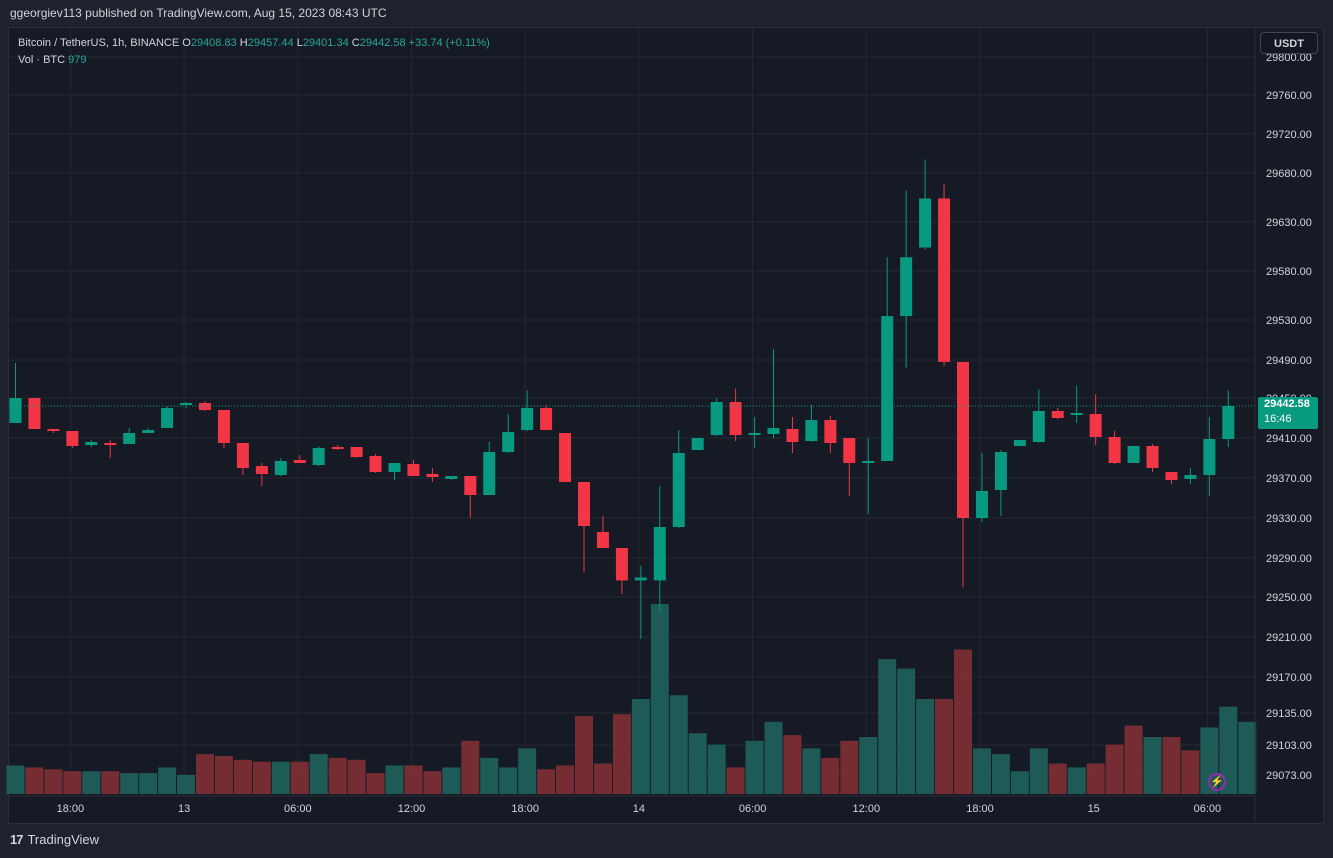 The height and width of the screenshot is (858, 1333). Describe the element at coordinates (184, 809) in the screenshot. I see `x-tick-label: 13` at that location.